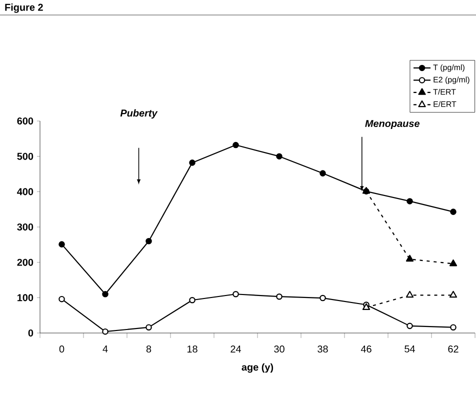 This screenshot has width=476, height=400. What do you see at coordinates (410, 348) in the screenshot?
I see `x-tick-label: 54` at bounding box center [410, 348].